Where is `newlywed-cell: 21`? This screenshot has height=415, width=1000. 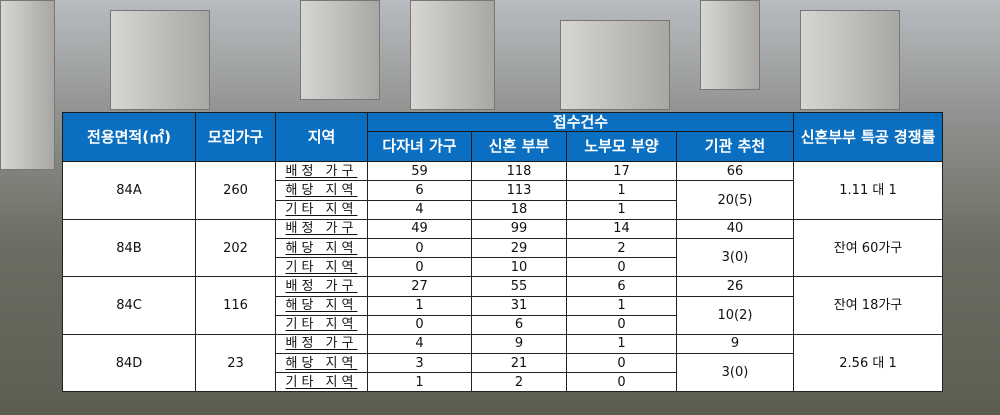 newlywed-cell: 21 is located at coordinates (519, 363).